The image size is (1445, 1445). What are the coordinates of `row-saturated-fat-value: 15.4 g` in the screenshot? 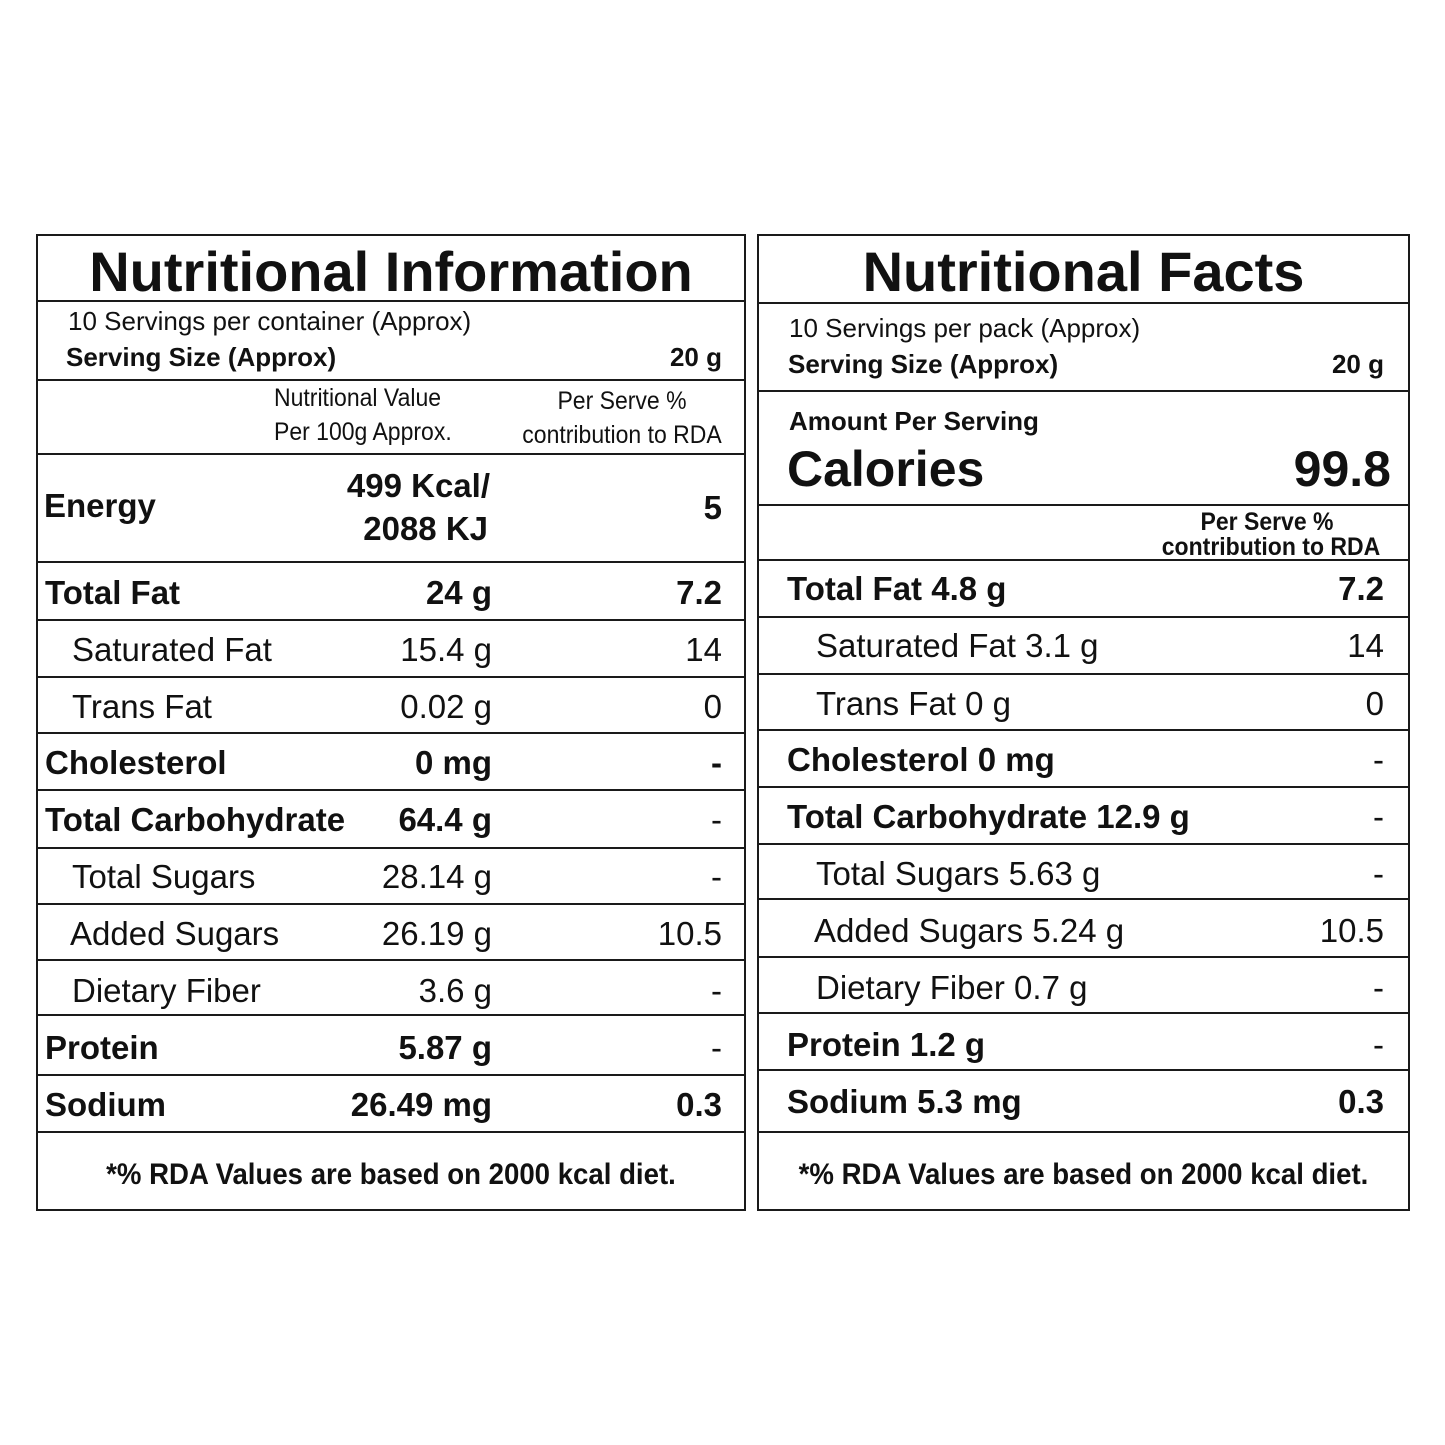 It's located at (446, 649).